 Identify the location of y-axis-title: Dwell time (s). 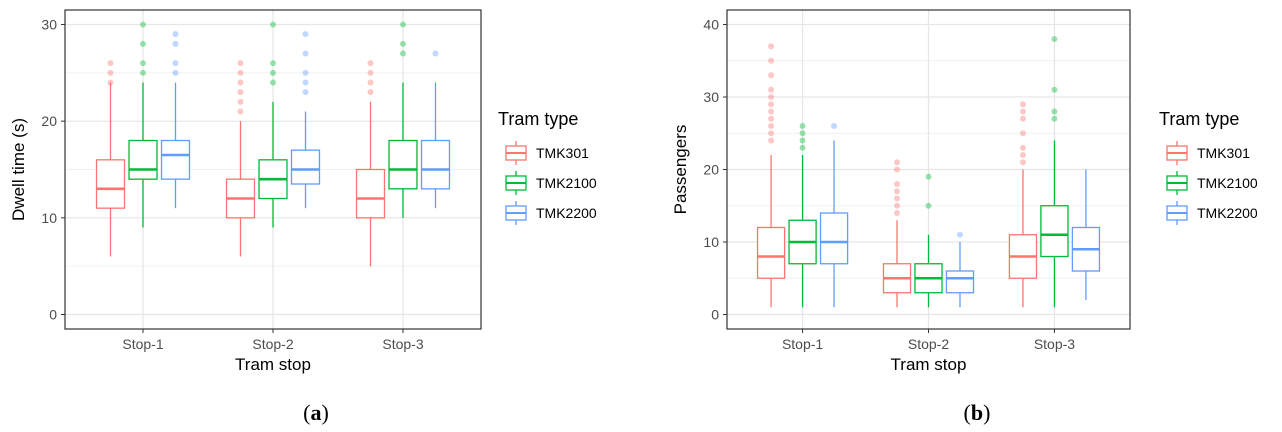
(18, 169).